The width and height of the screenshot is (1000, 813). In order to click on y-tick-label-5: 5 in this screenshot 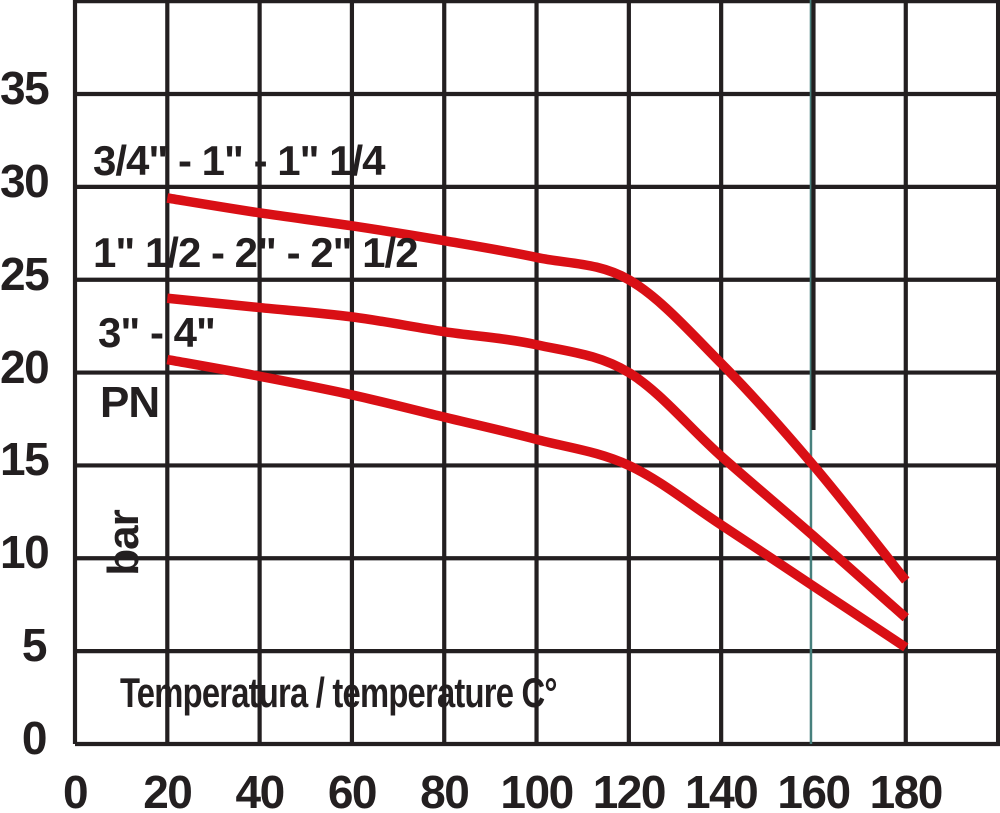, I will do `click(34, 645)`.